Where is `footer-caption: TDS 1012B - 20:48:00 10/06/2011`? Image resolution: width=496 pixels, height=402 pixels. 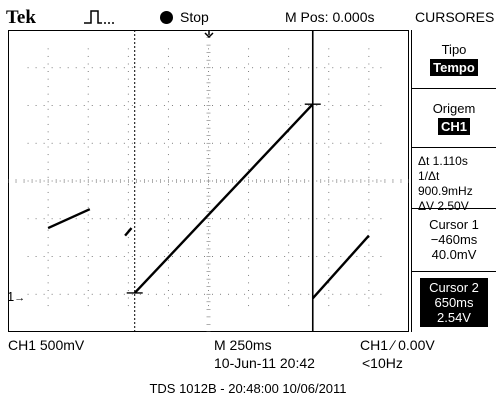
footer-caption: TDS 1012B - 20:48:00 10/06/2011 is located at coordinates (248, 388).